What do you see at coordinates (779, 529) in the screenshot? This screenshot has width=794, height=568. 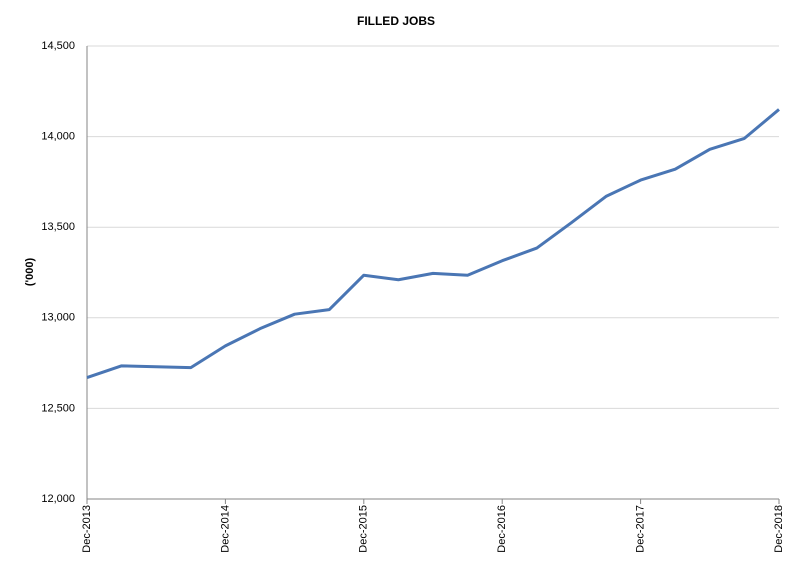 I see `x-tick-label: Dec-2018` at bounding box center [779, 529].